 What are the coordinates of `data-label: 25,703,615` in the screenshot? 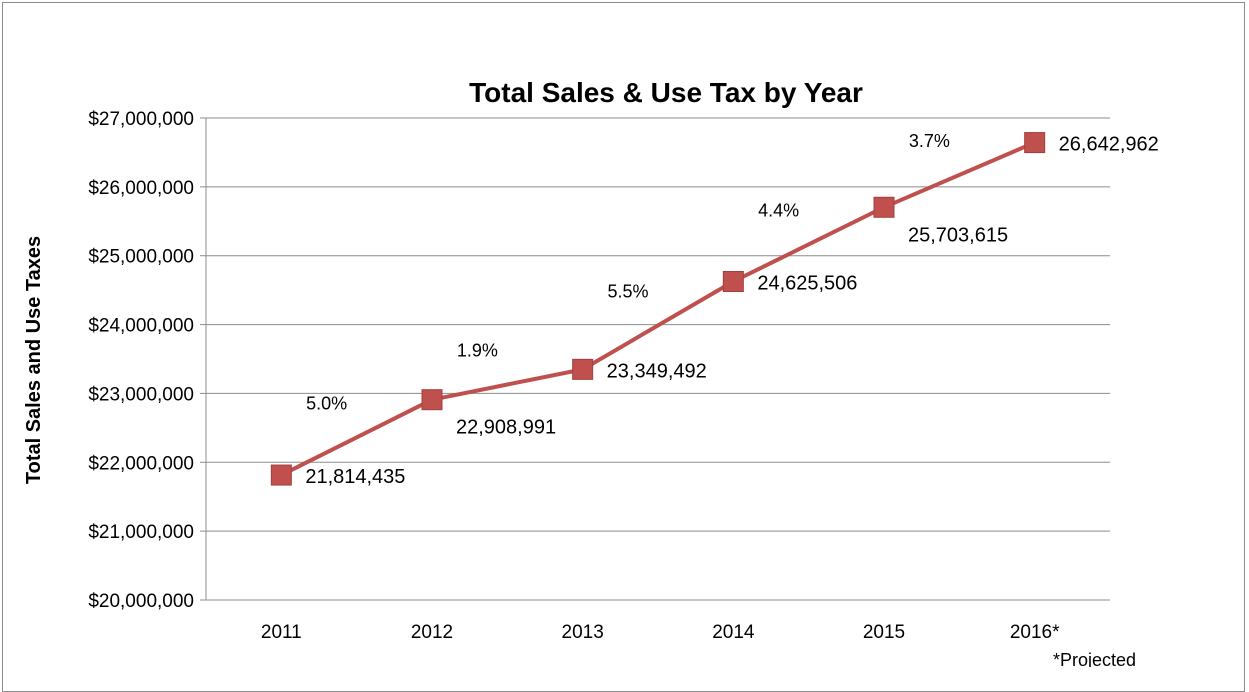 It's located at (958, 235).